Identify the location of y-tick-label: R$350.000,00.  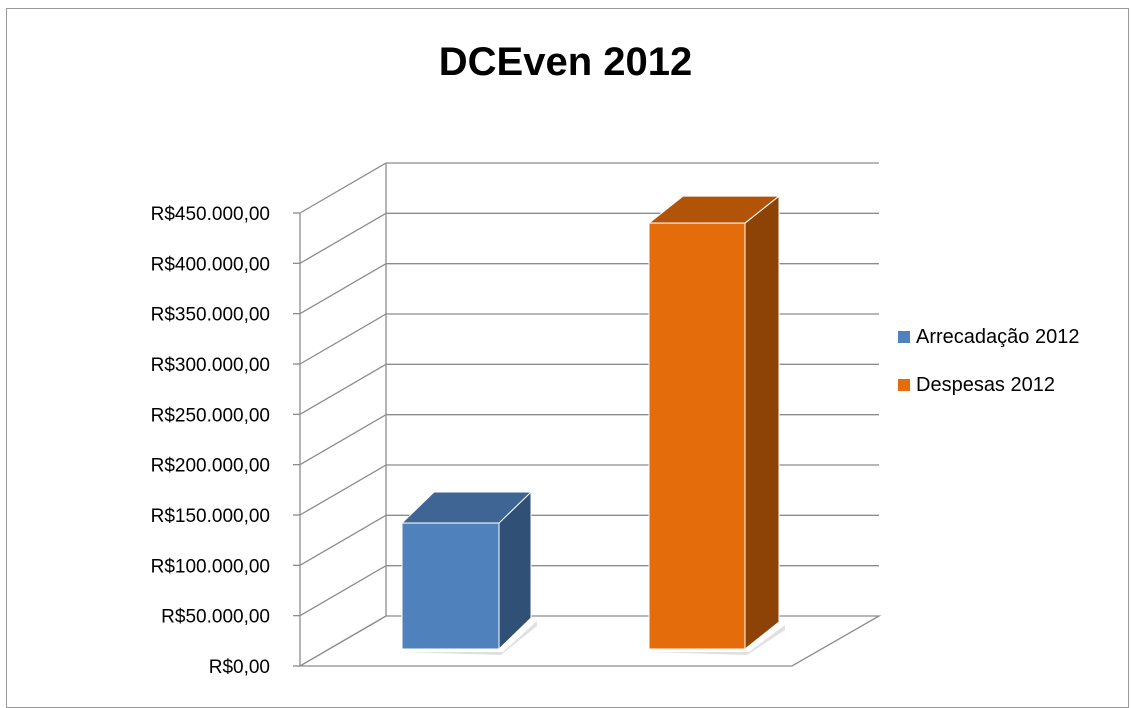
(210, 315).